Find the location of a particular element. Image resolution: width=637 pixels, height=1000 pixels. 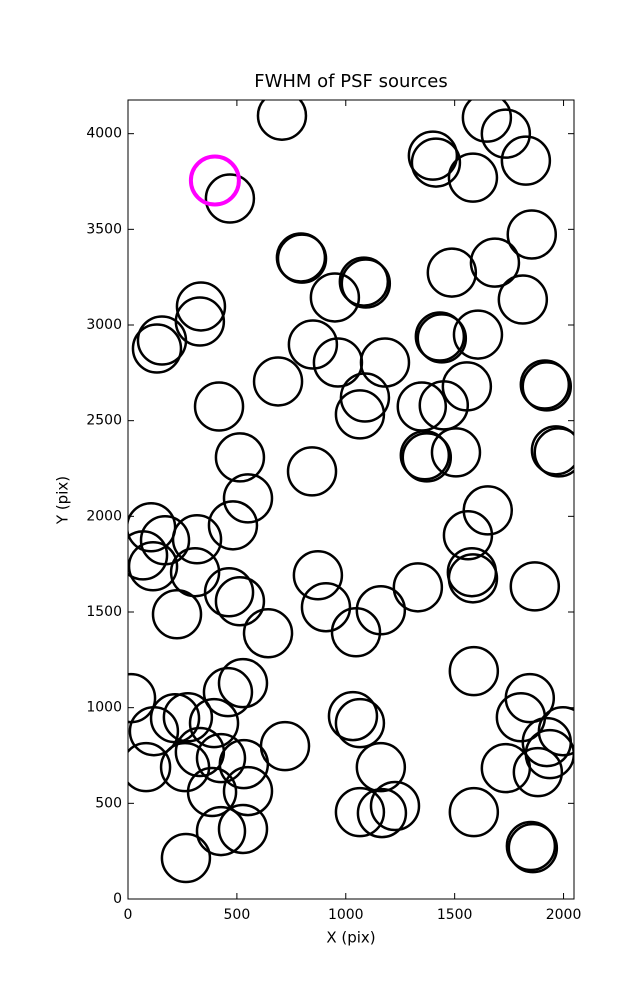

y-tick-label: 2500 is located at coordinates (104, 421).